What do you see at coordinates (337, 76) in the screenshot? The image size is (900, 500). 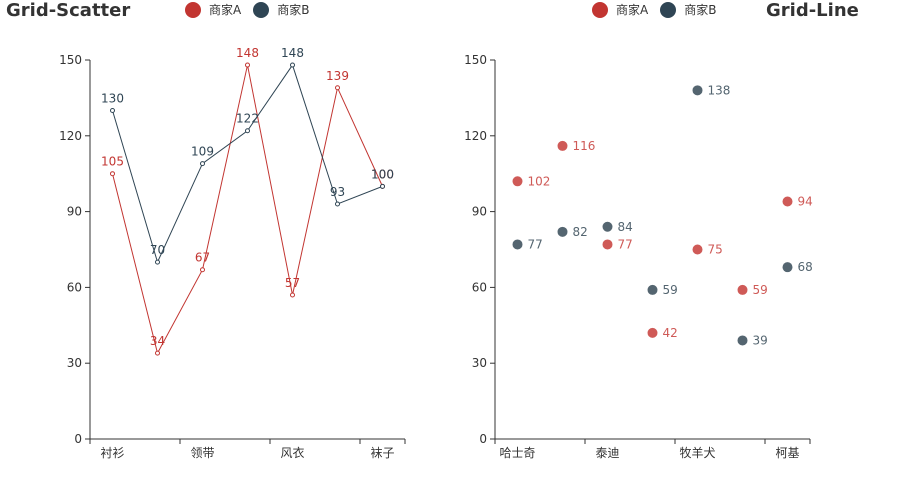 I see `data-label: 139` at bounding box center [337, 76].